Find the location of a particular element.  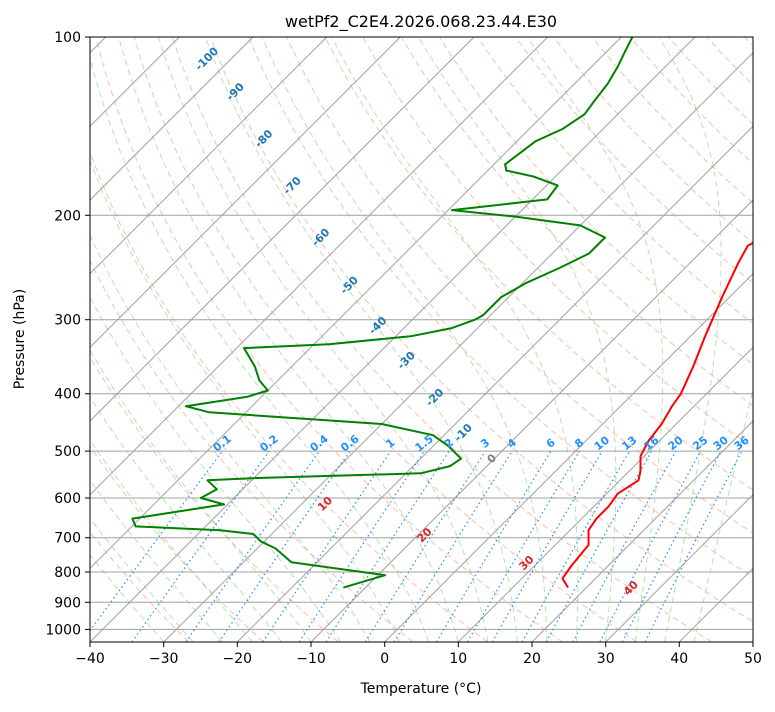

y-tick-label: 100 is located at coordinates (67, 38).